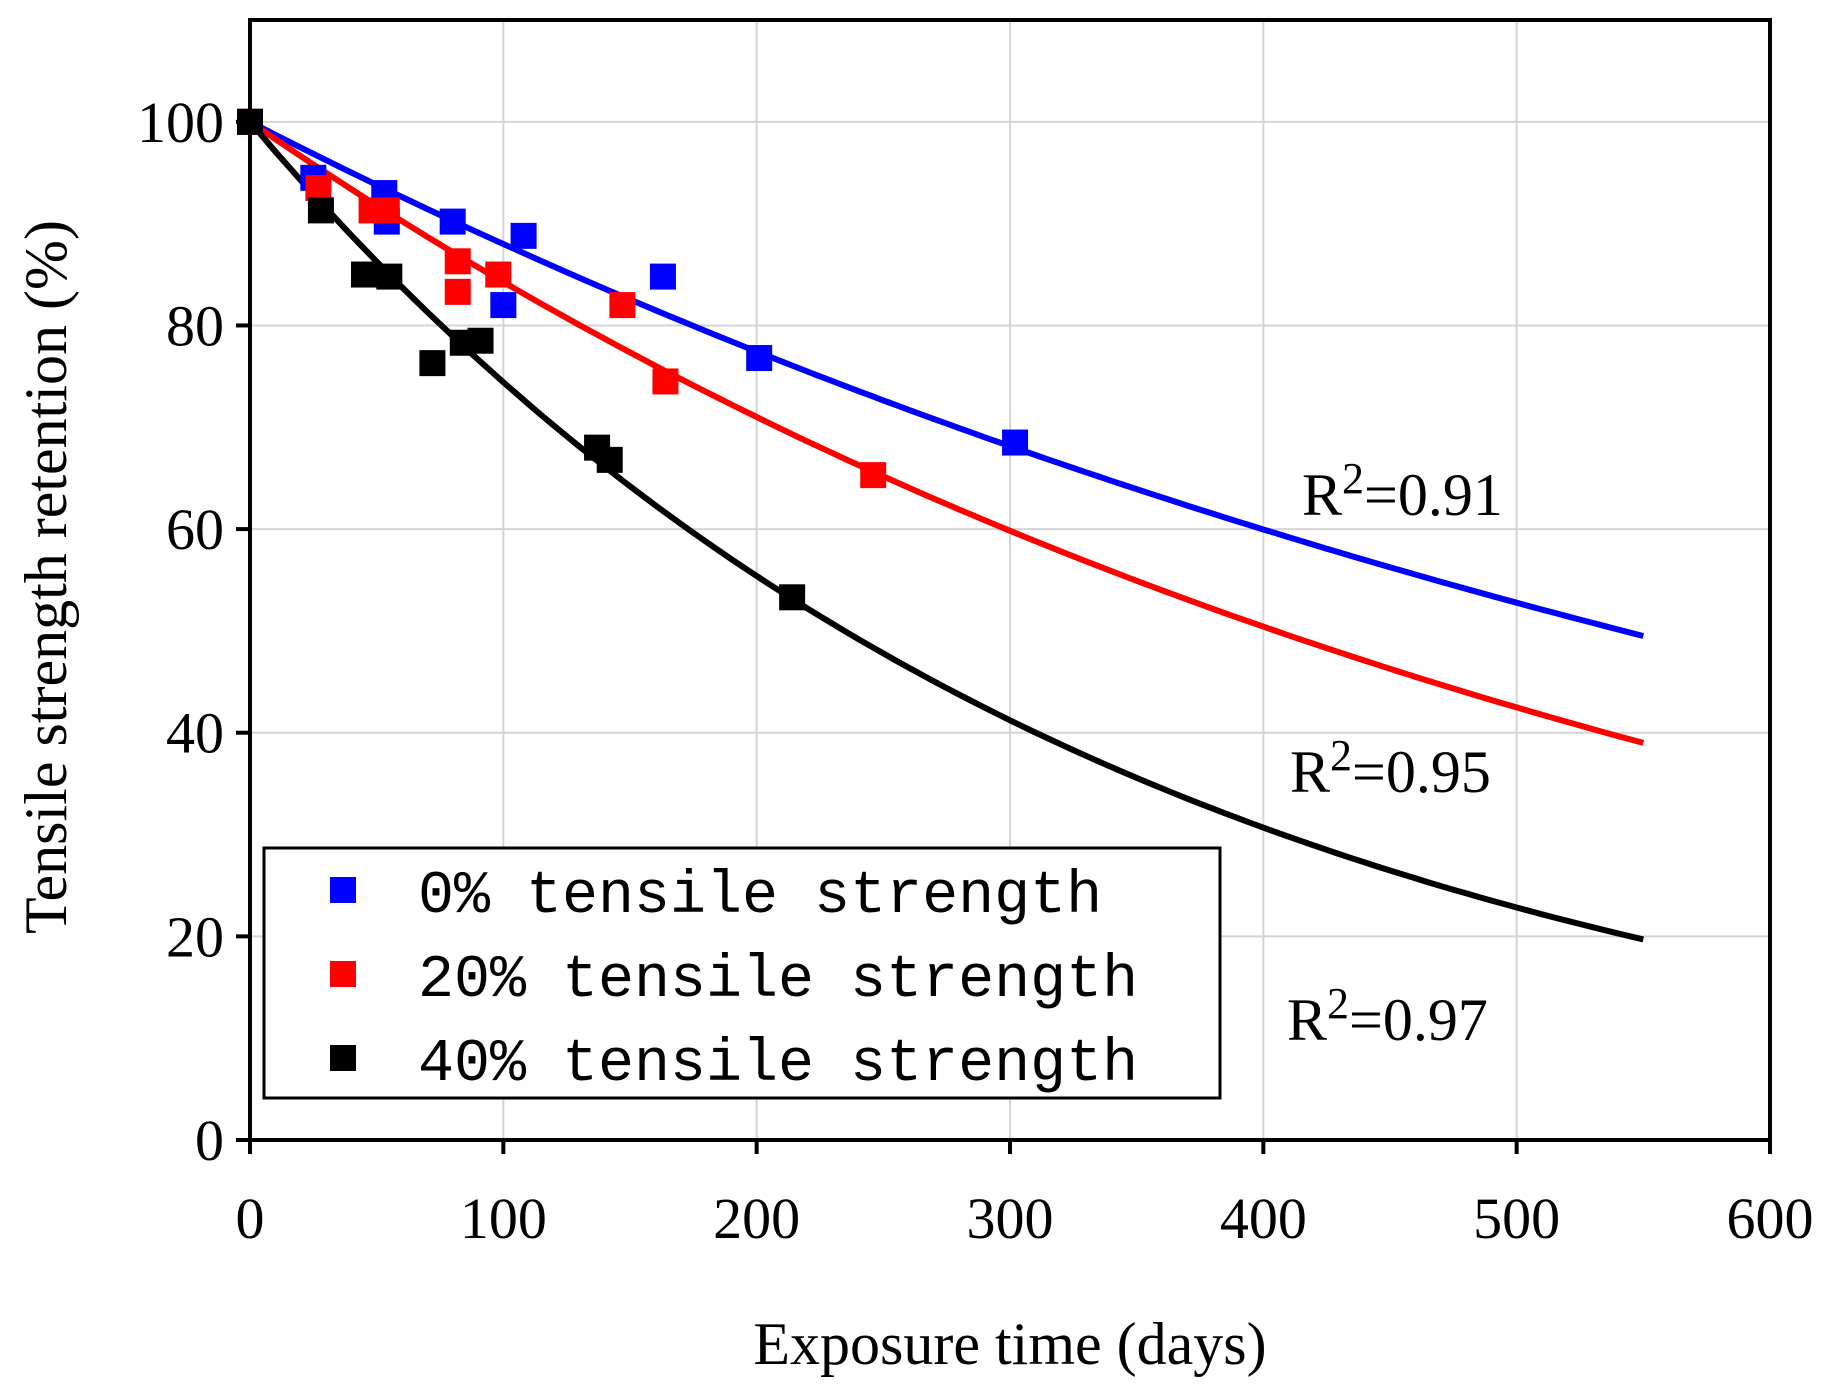 The width and height of the screenshot is (1835, 1386). Describe the element at coordinates (1009, 1344) in the screenshot. I see `x-axis-title: Exposure time (days)` at that location.